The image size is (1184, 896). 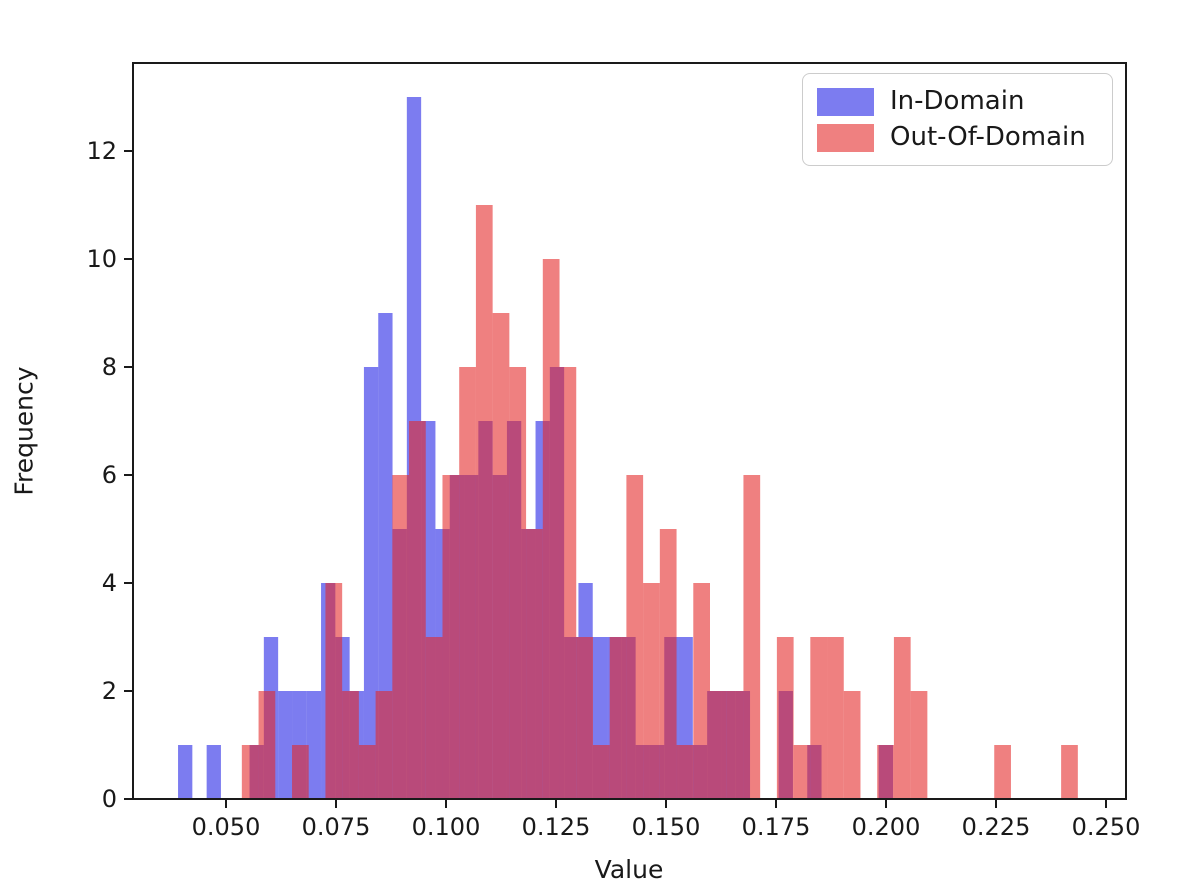 I want to click on legend: In-Domain Out-Of-Domain, so click(x=957, y=119).